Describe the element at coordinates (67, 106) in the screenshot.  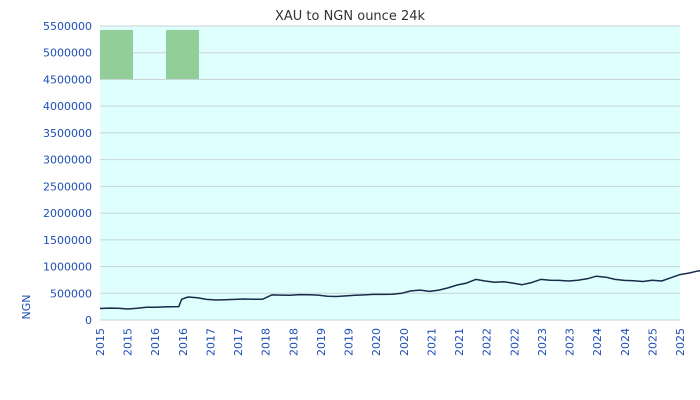
I see `y-tick-label: 4000000` at that location.